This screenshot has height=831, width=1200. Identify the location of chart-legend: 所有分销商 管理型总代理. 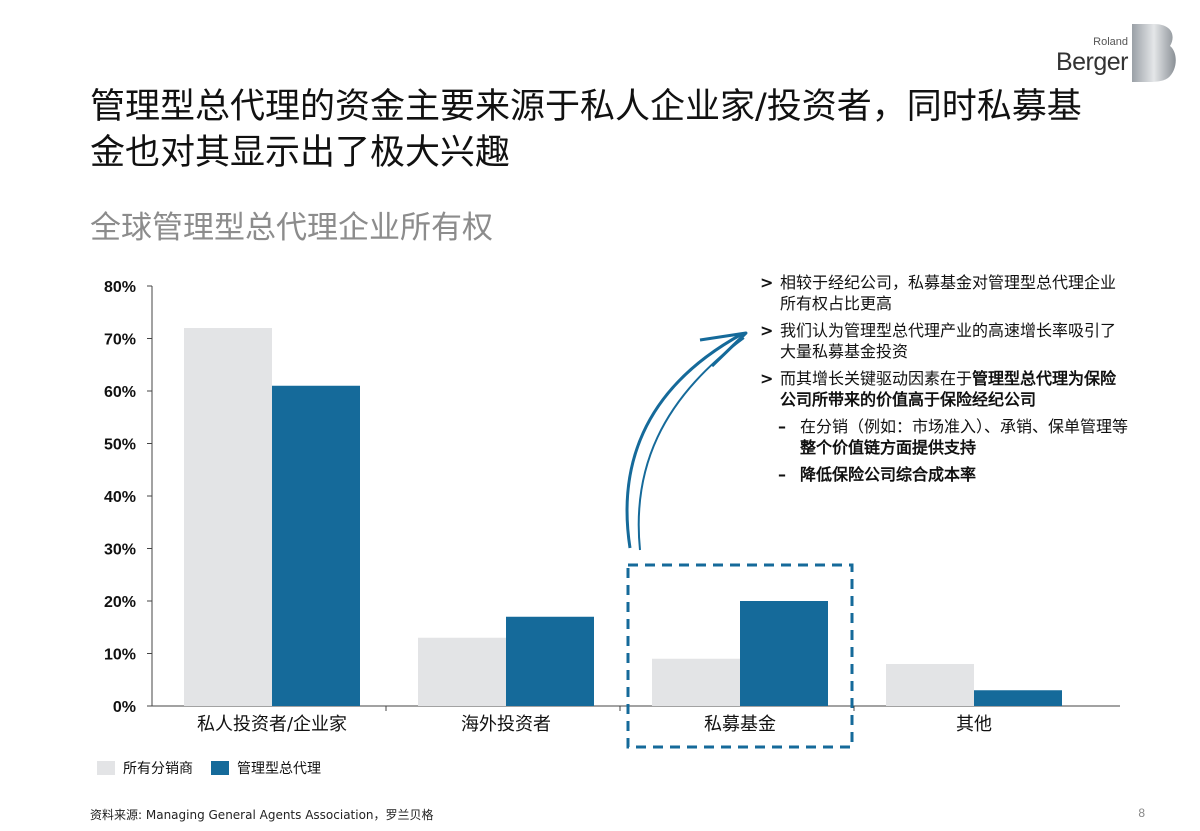
(218, 768).